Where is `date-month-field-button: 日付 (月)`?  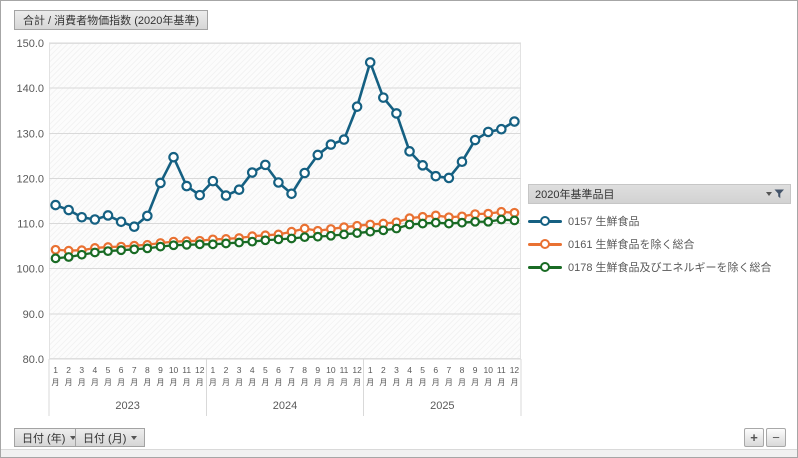 date-month-field-button: 日付 (月) is located at coordinates (110, 437).